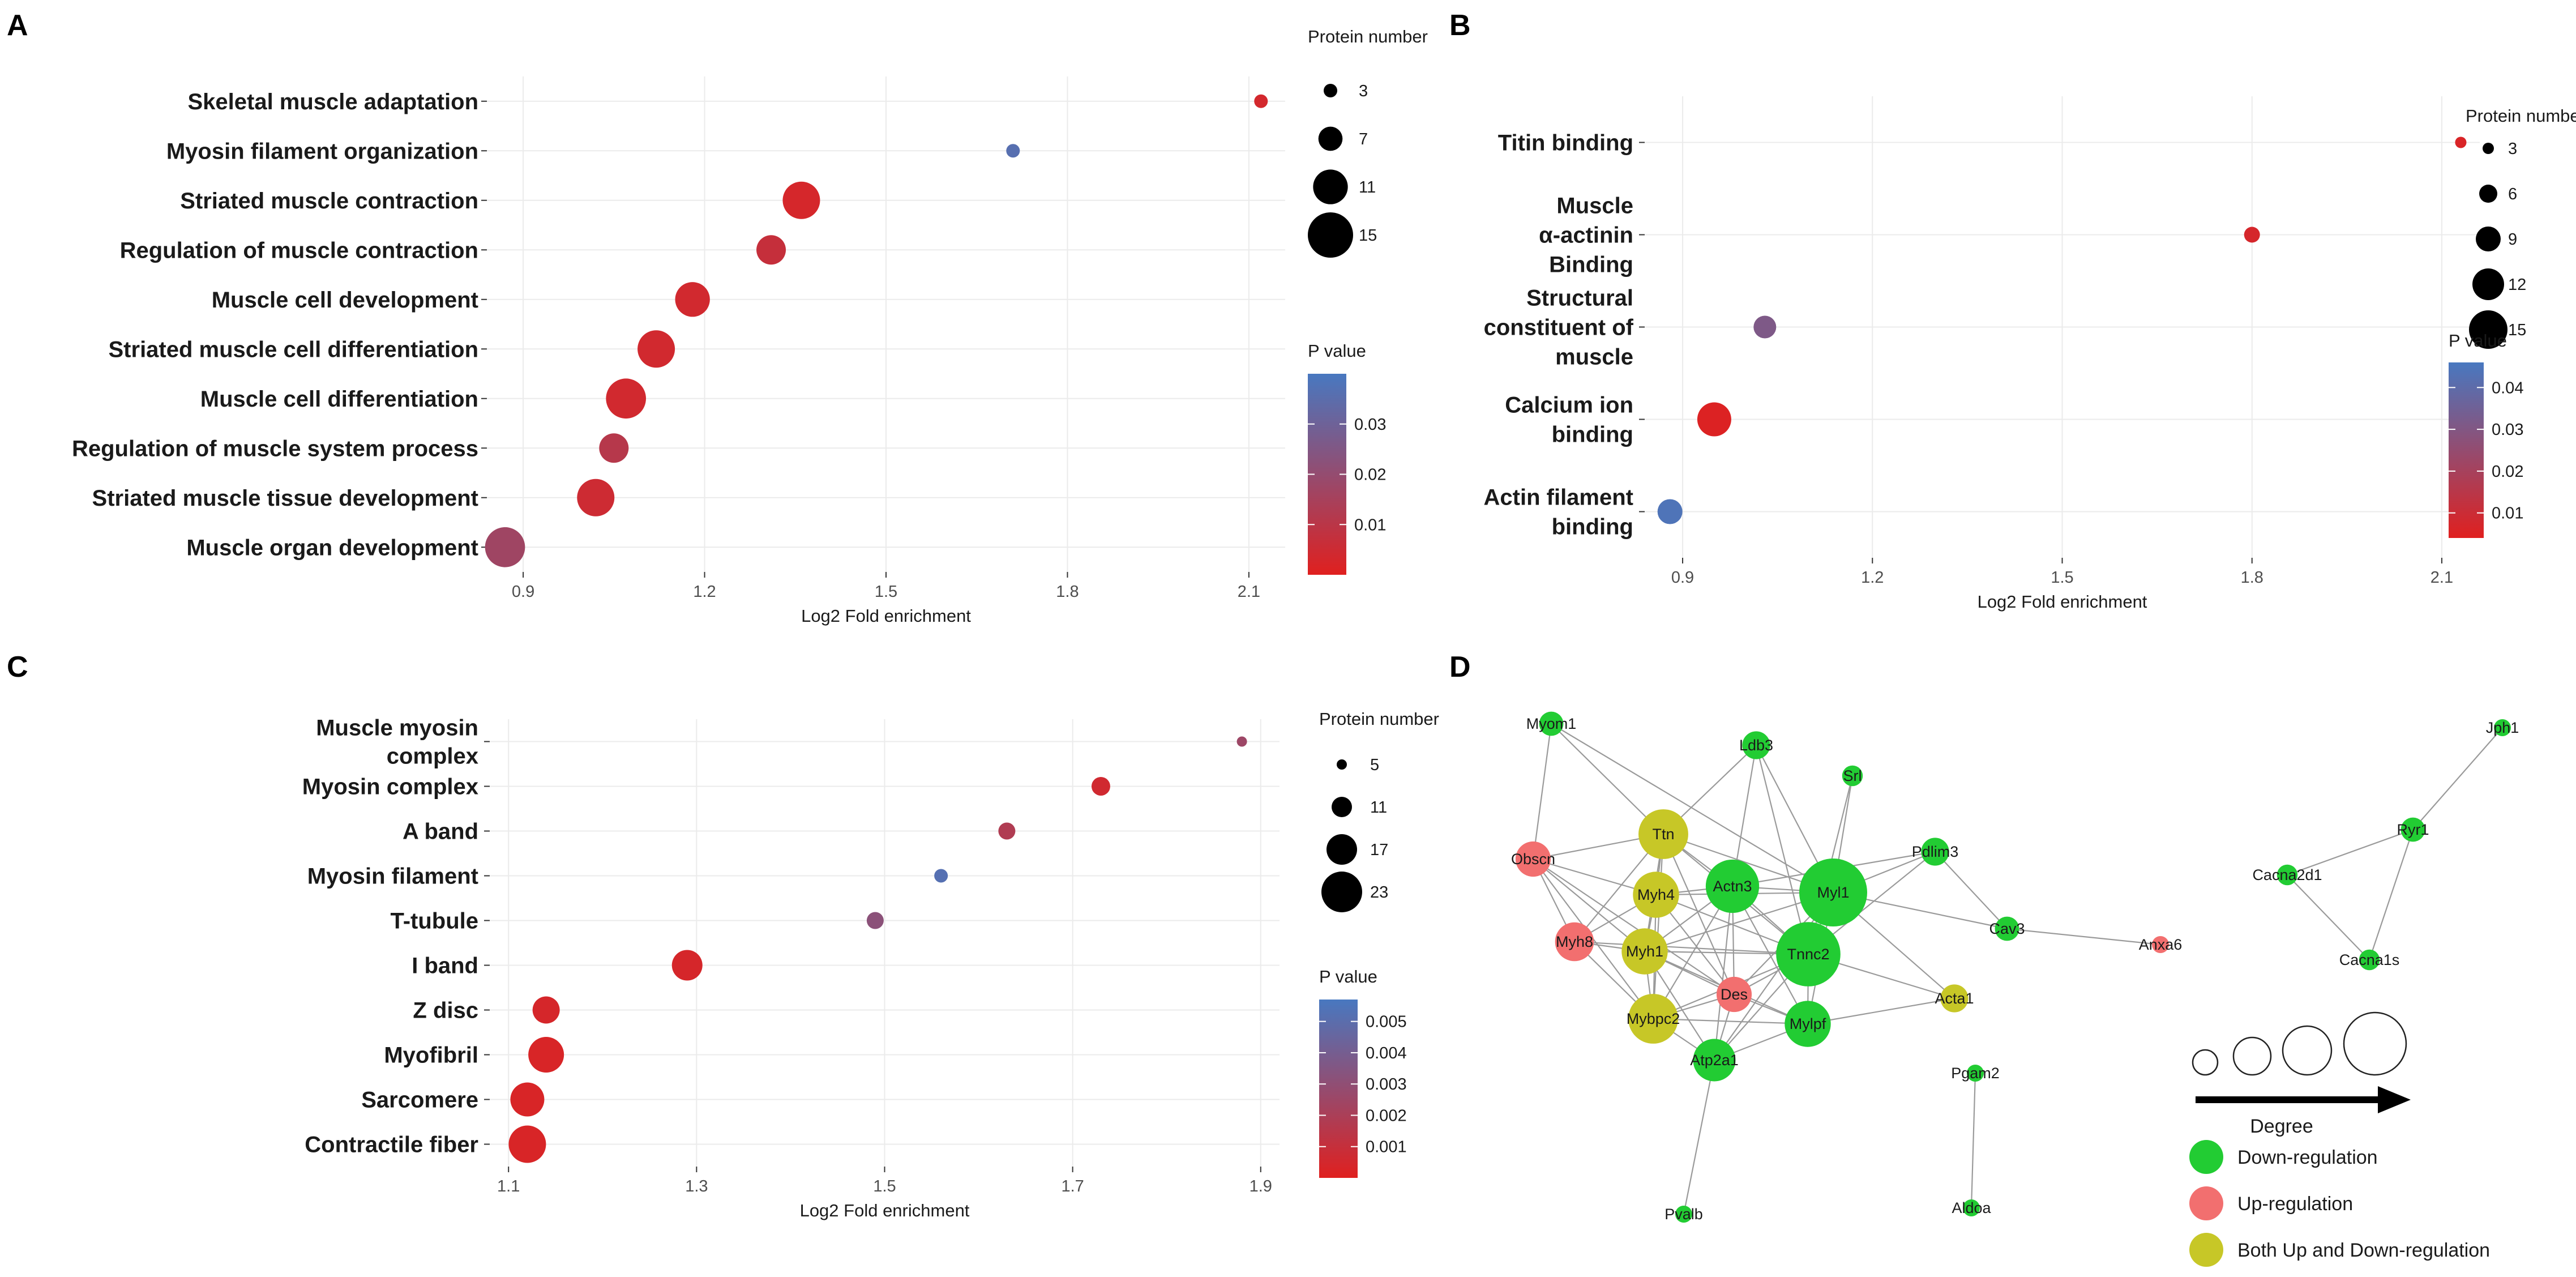  What do you see at coordinates (390, 787) in the screenshot?
I see `category-label: Myosin complex` at bounding box center [390, 787].